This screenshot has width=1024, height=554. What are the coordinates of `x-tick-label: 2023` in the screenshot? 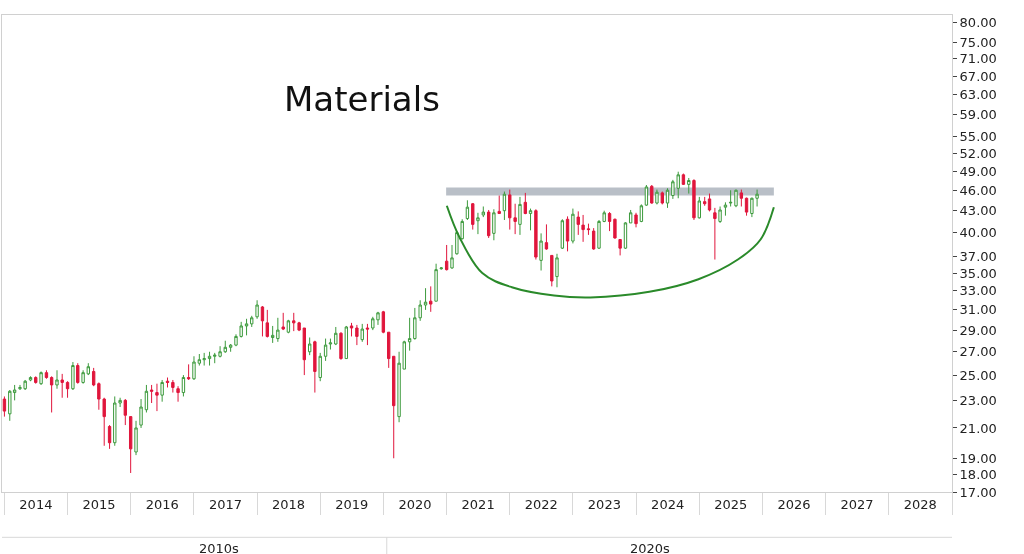 It's located at (604, 504).